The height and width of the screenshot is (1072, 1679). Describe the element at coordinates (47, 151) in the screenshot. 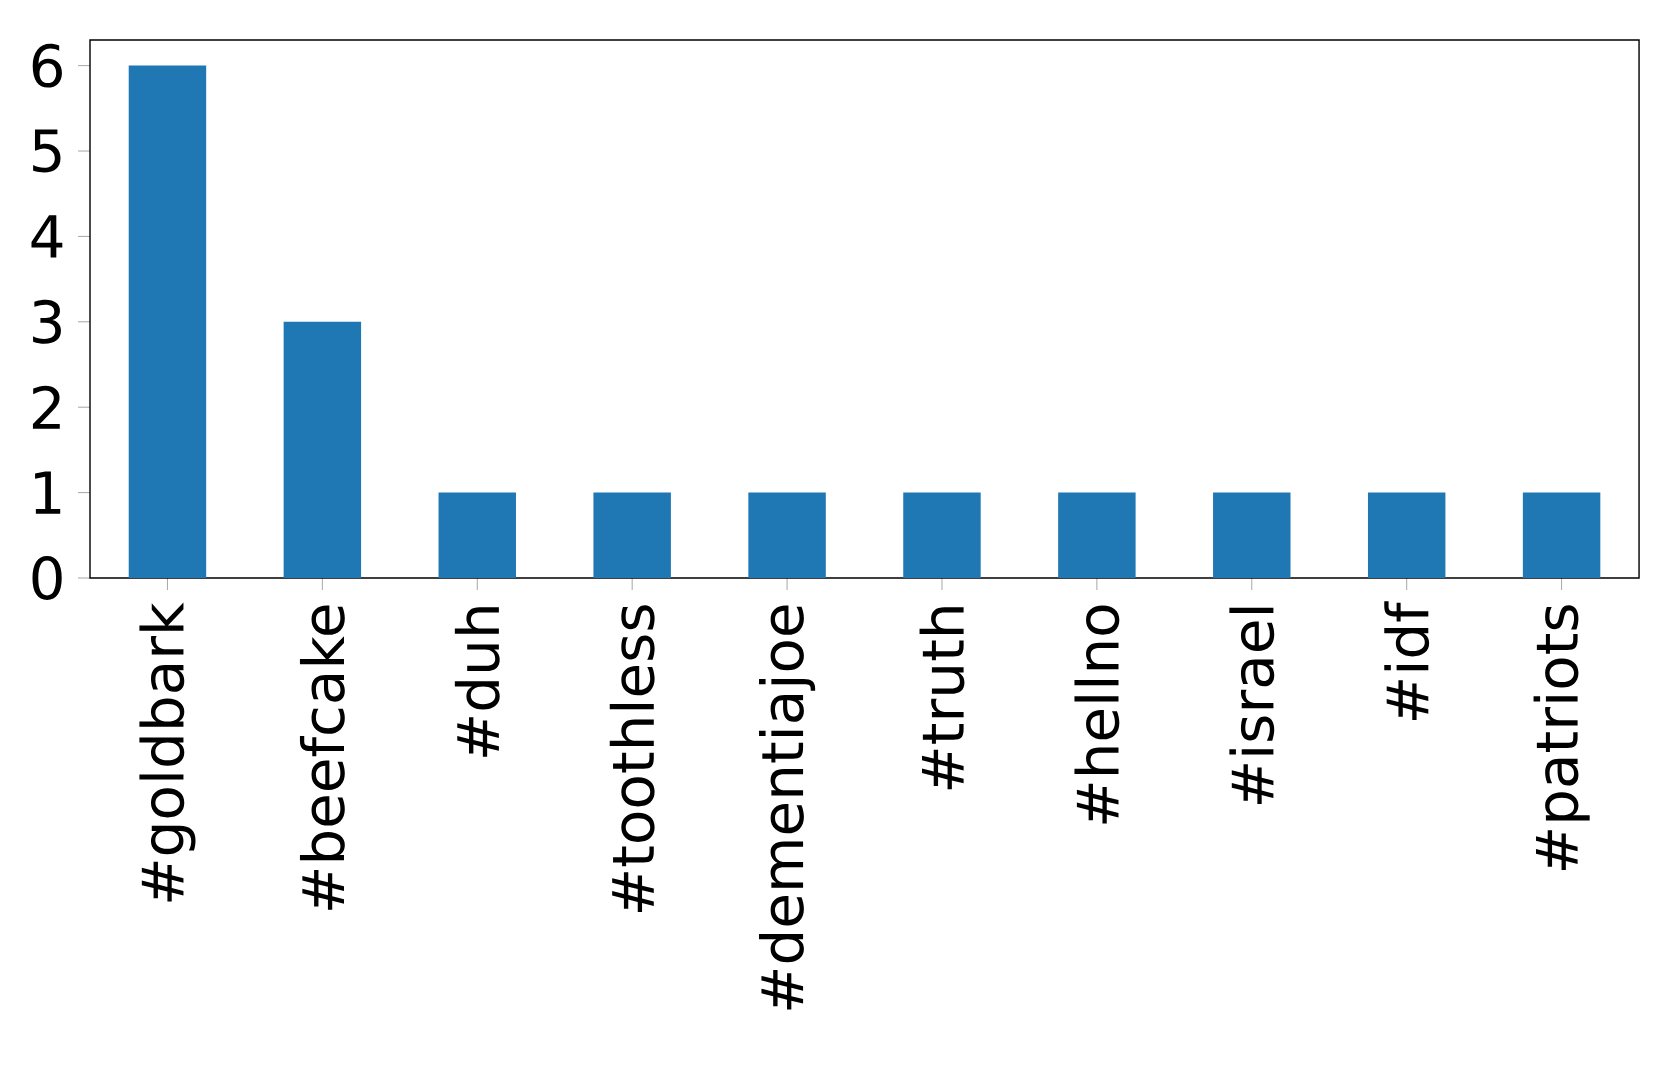

I see `y-tick-label: 5` at that location.